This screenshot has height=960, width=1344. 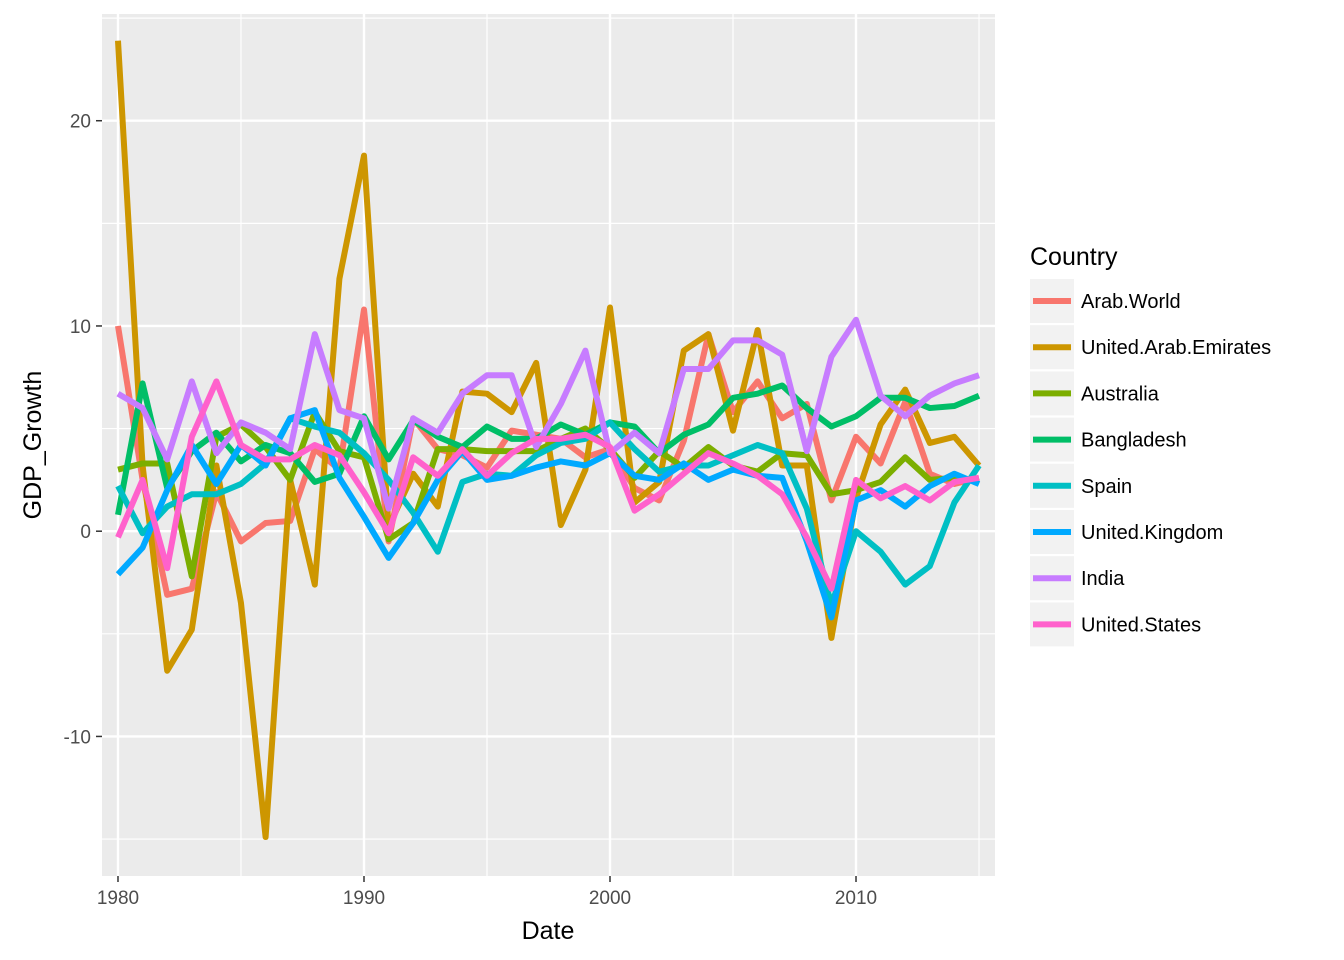 What do you see at coordinates (83, 430) in the screenshot?
I see `y-axis: -10 0 10 20` at bounding box center [83, 430].